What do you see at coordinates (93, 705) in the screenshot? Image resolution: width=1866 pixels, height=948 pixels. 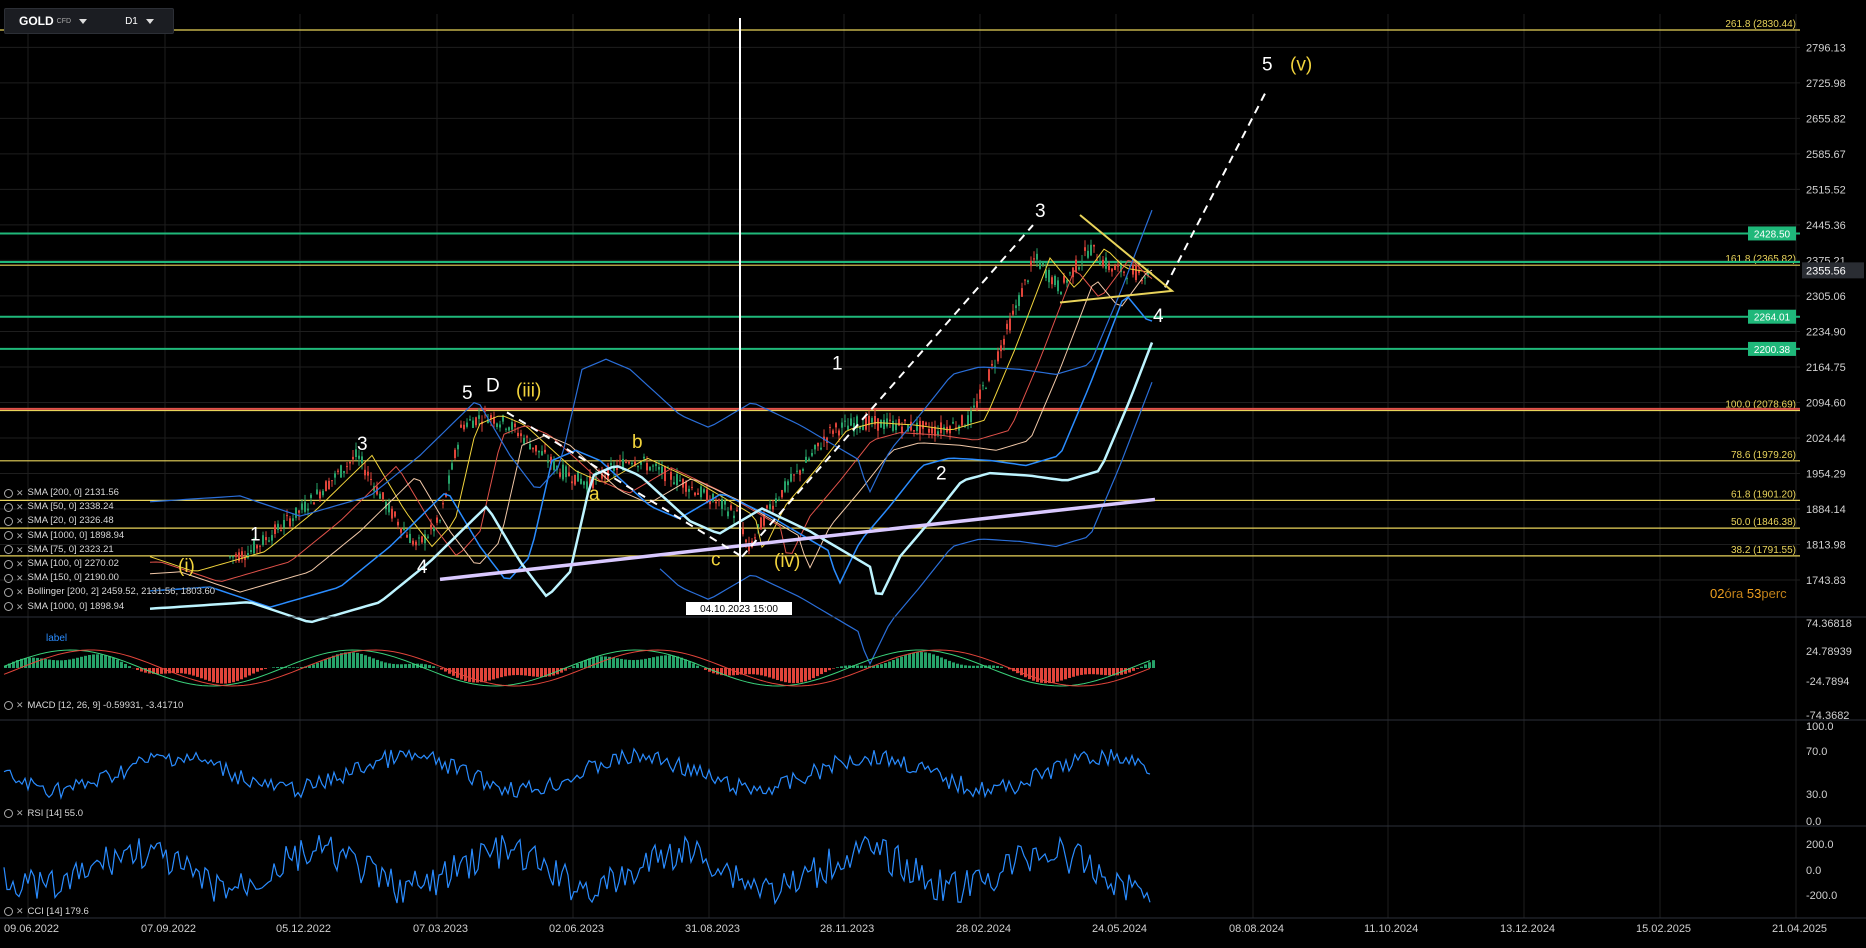 I see `macd-label-row: ✕ MACD [12, 26, 9] -0.59931, -3.41710` at bounding box center [93, 705].